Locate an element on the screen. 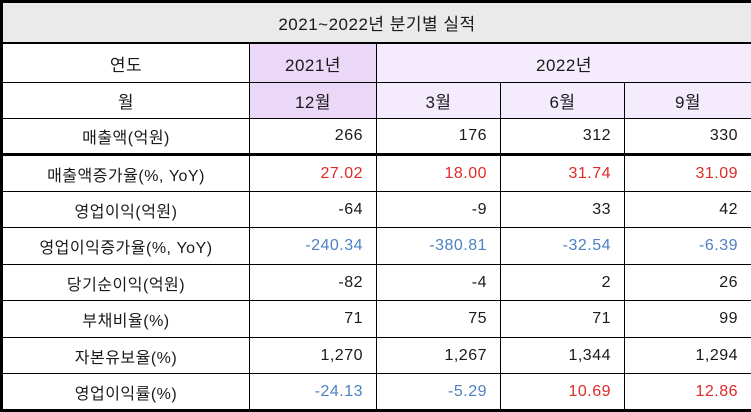 This screenshot has width=751, height=412. year-2022-header: 2022년 is located at coordinates (563, 63).